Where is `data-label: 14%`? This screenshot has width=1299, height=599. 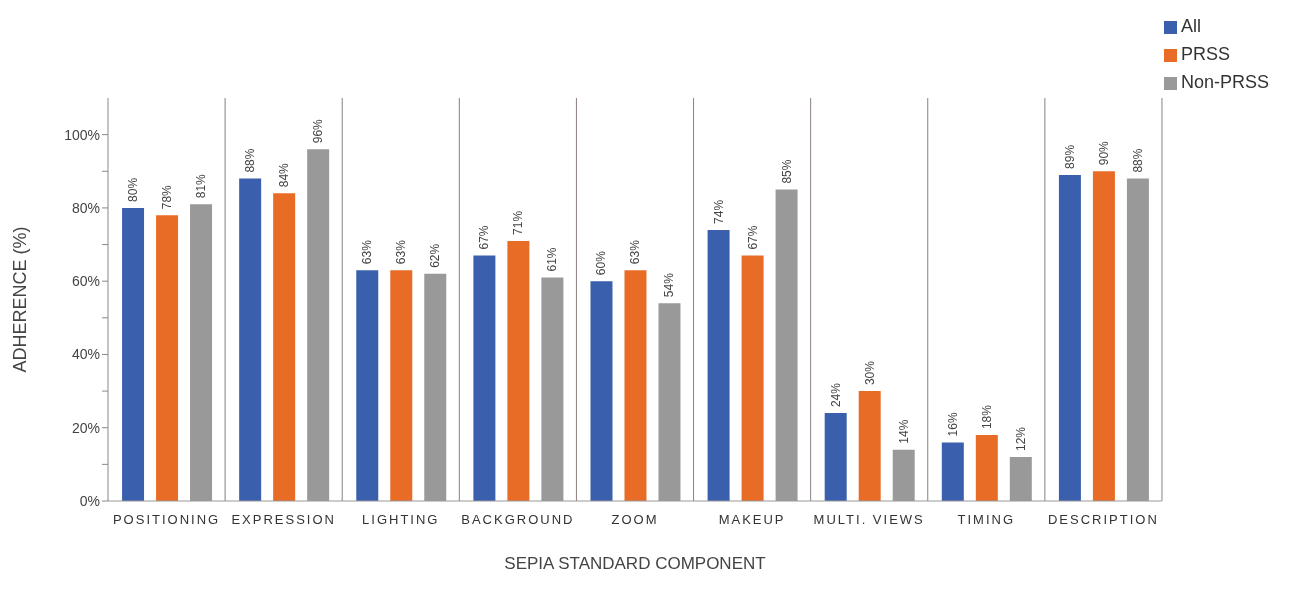
data-label: 14% is located at coordinates (903, 431).